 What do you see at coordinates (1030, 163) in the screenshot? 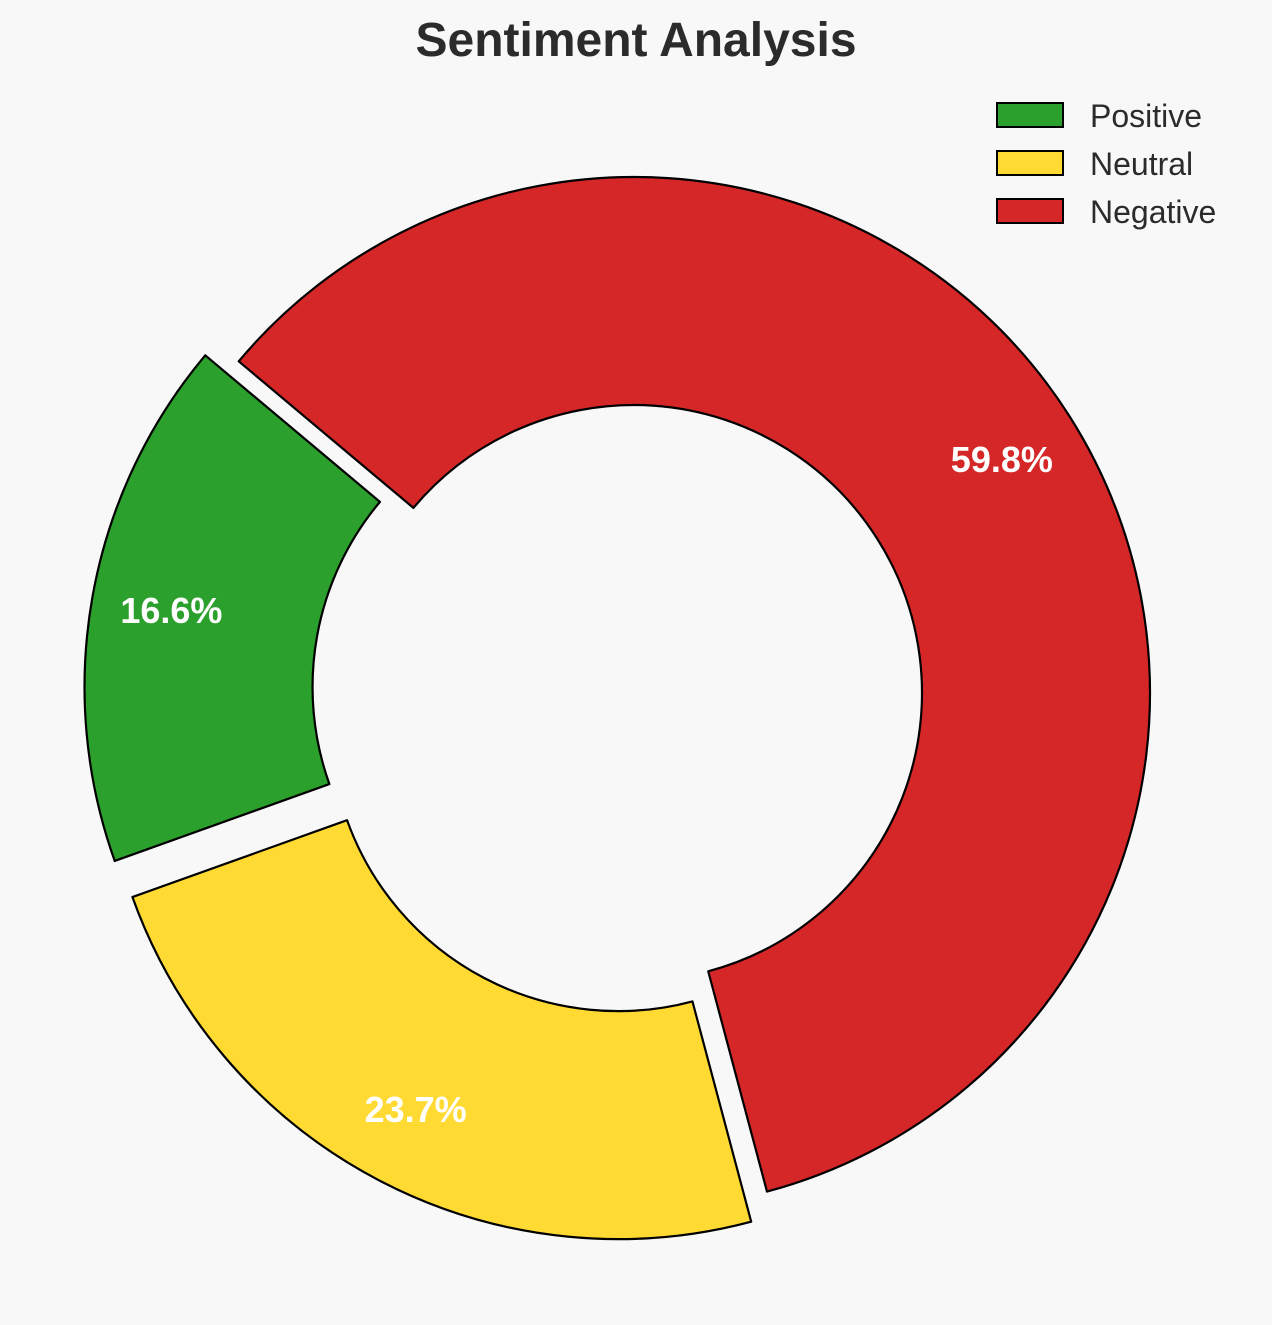
I see `legend-swatch-neutral` at bounding box center [1030, 163].